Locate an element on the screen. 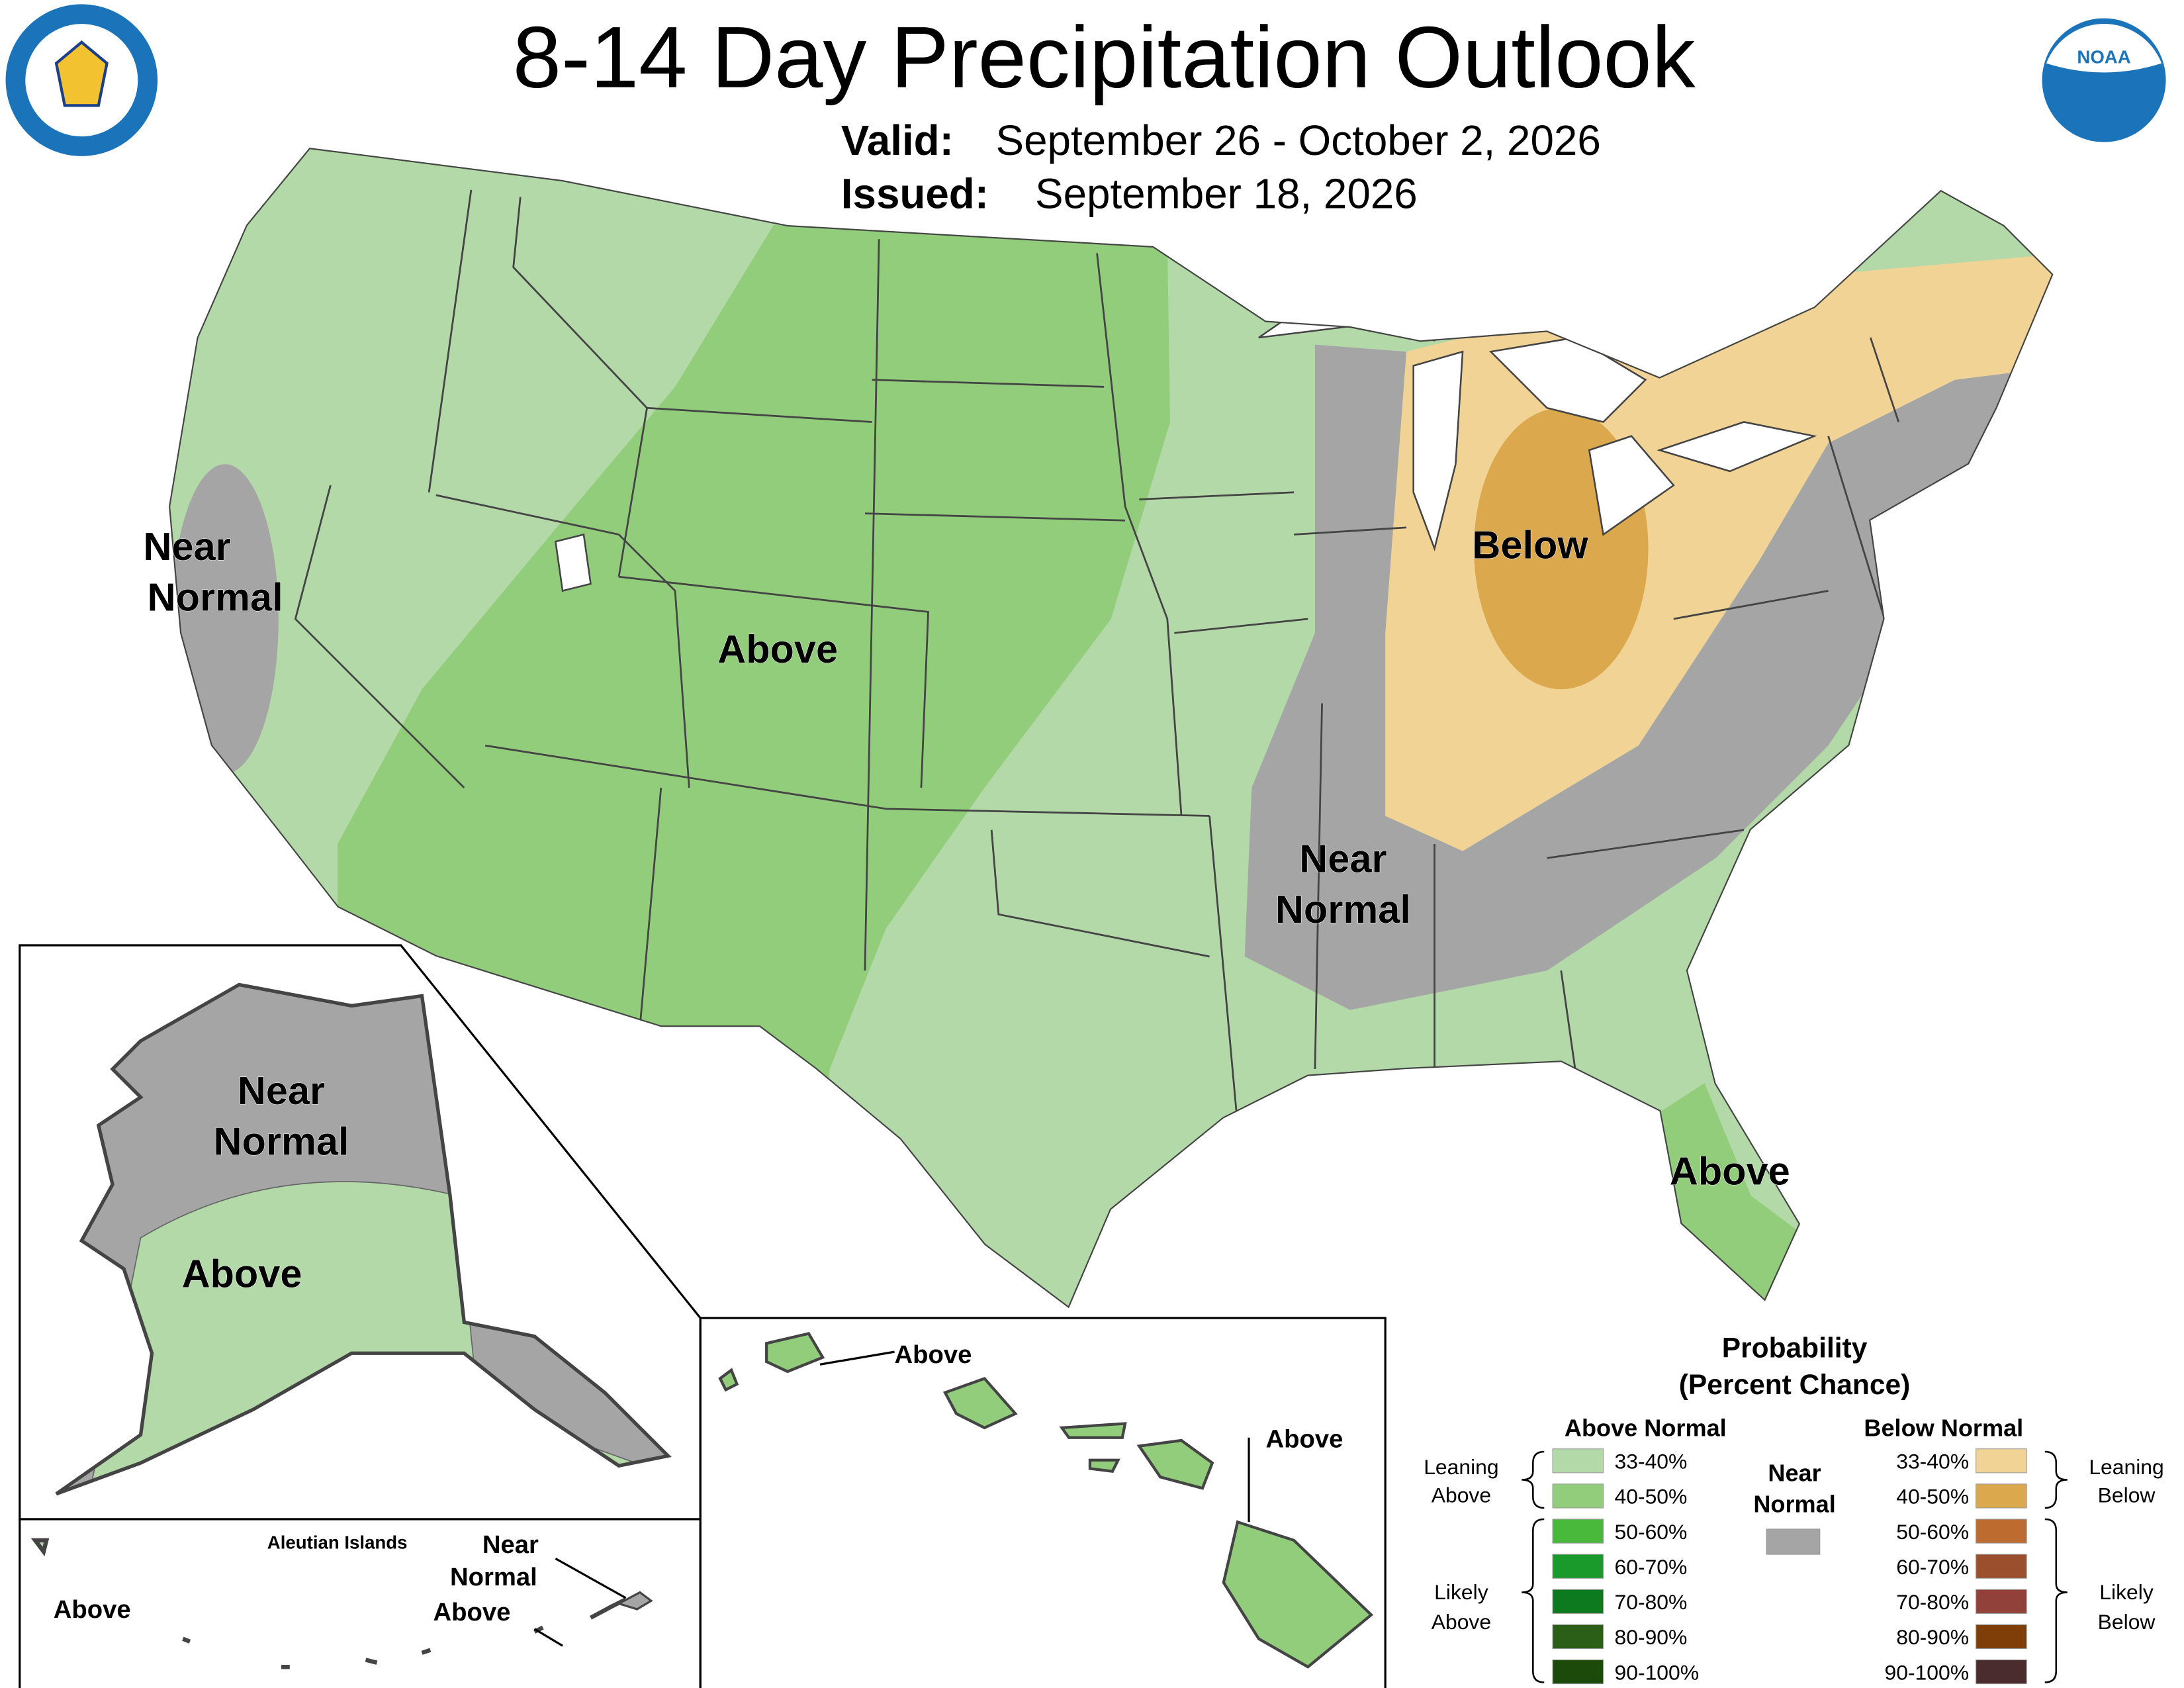 The width and height of the screenshot is (2184, 1688). alaska-label: Near Normal is located at coordinates (281, 1116).